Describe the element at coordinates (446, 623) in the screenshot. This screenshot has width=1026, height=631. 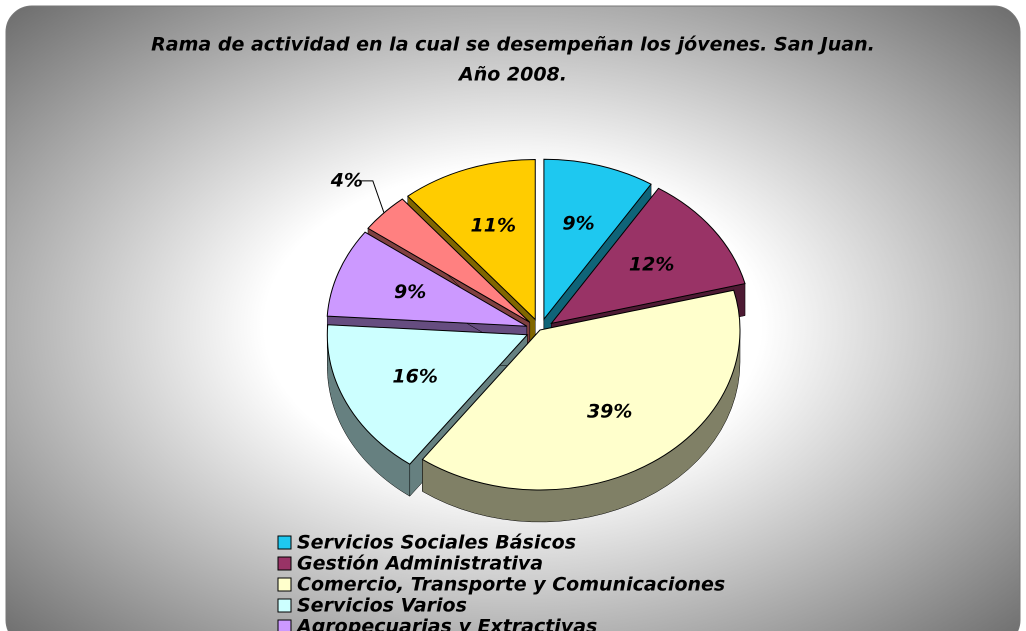
I see `legend-label: Agropecuarias y Extractivas` at that location.